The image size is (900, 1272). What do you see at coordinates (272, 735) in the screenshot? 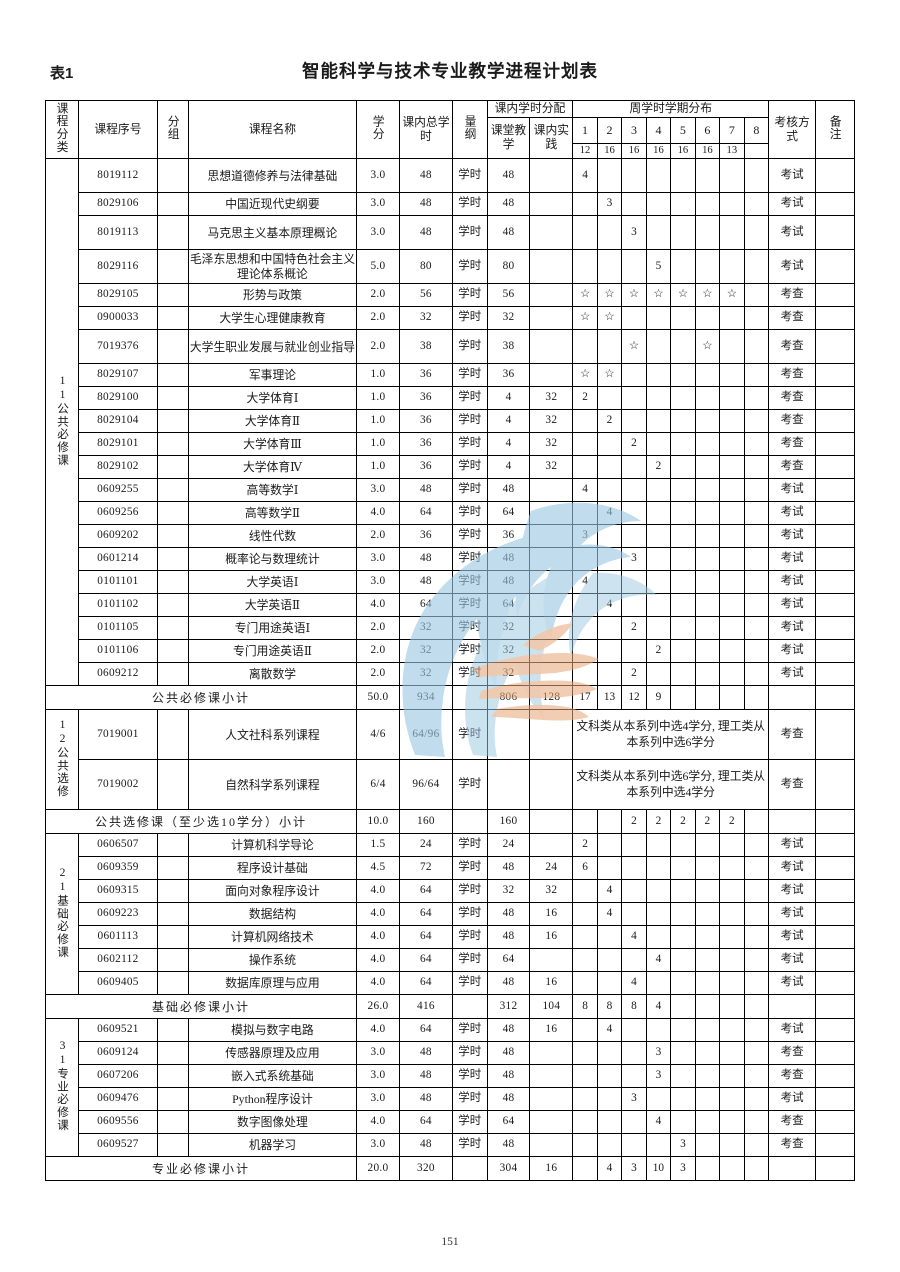
I see `course-name: 人文社科系列课程` at bounding box center [272, 735].